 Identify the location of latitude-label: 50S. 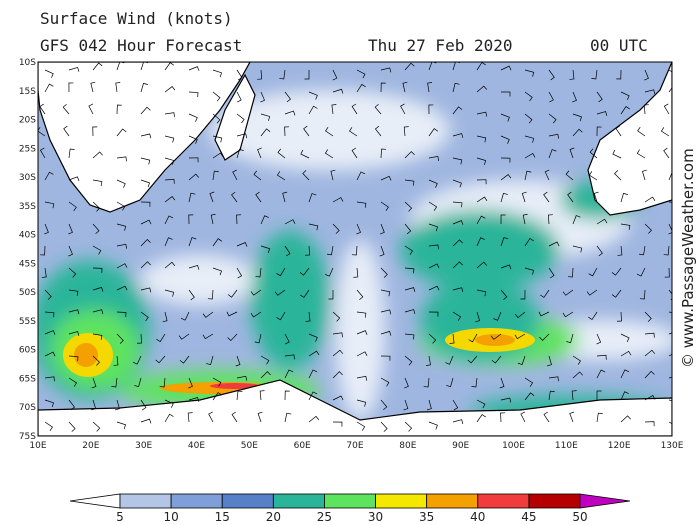
(27, 293).